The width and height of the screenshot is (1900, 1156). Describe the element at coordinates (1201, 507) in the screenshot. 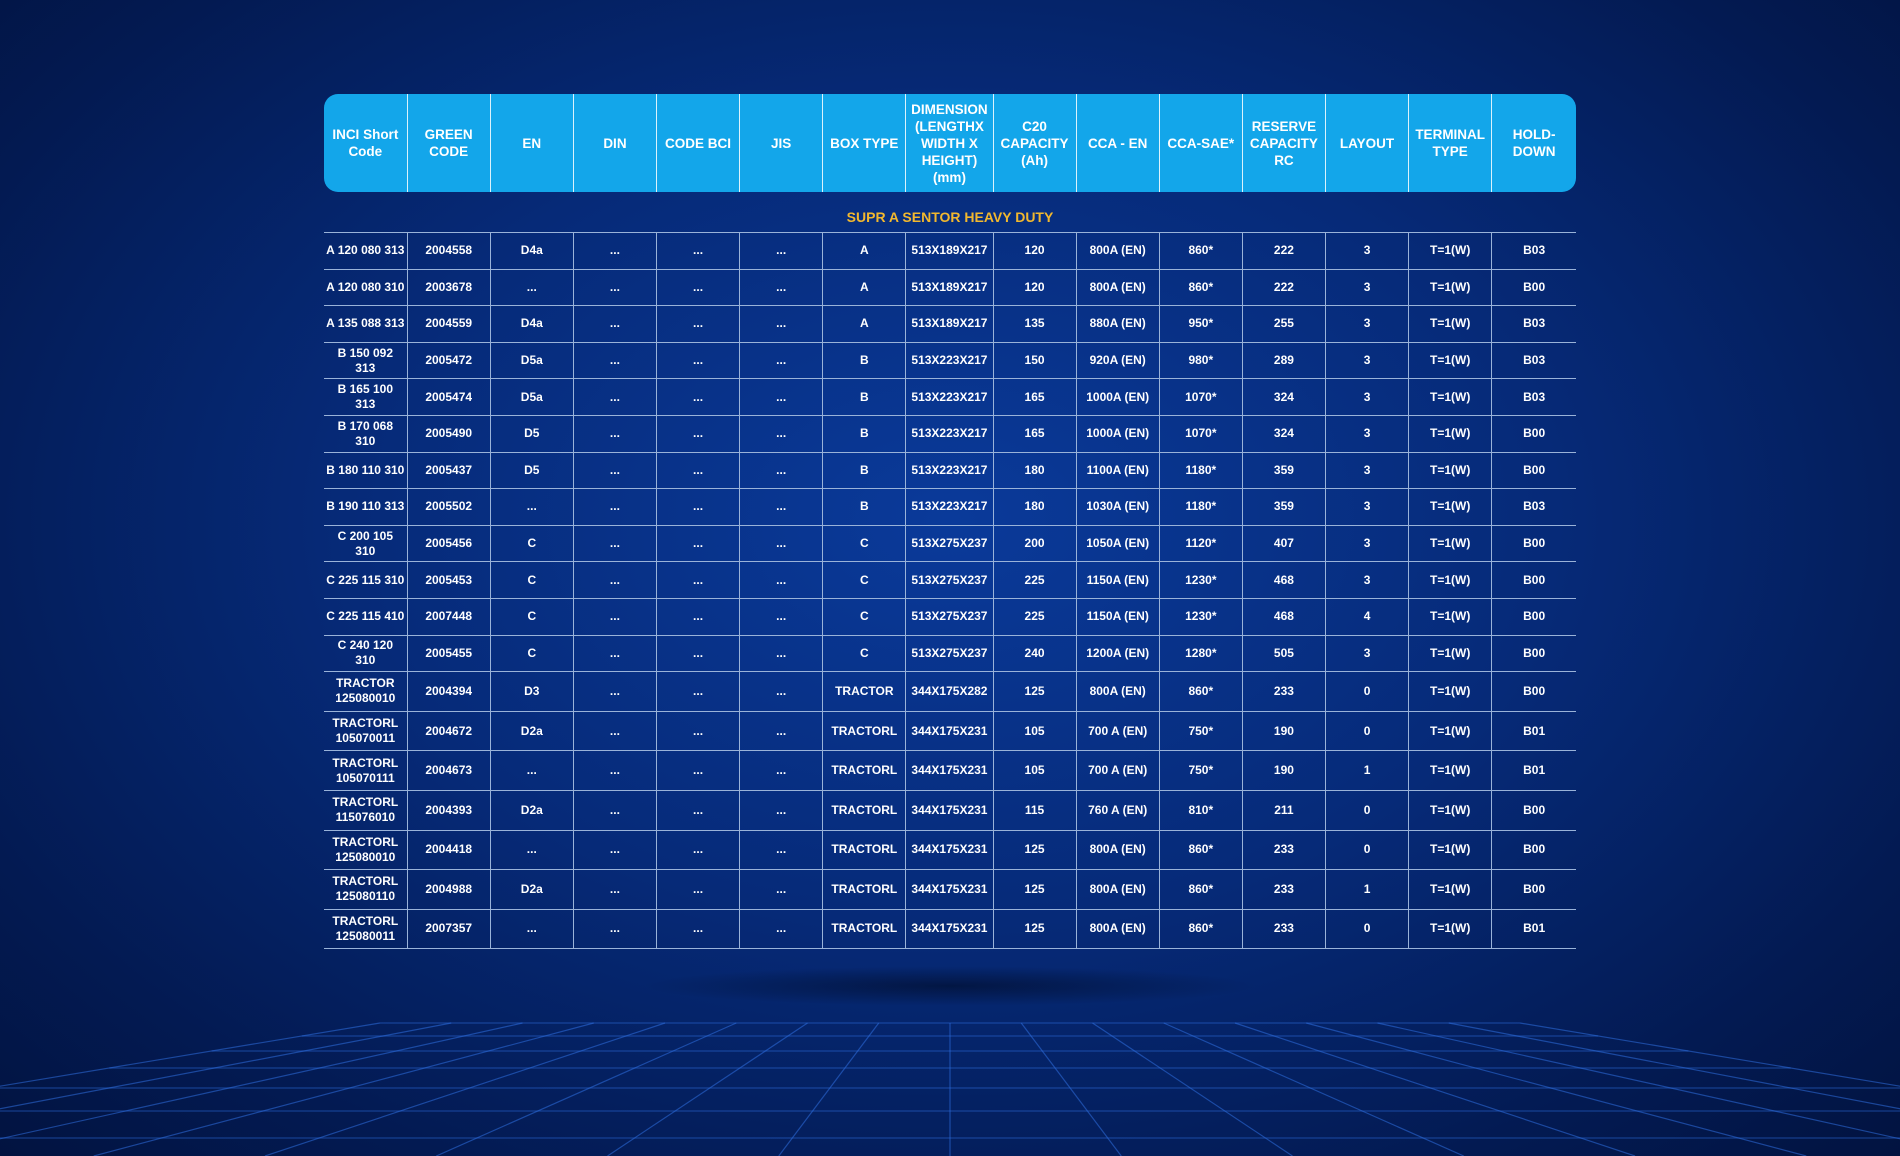

I see `table-cell: 1180*` at that location.